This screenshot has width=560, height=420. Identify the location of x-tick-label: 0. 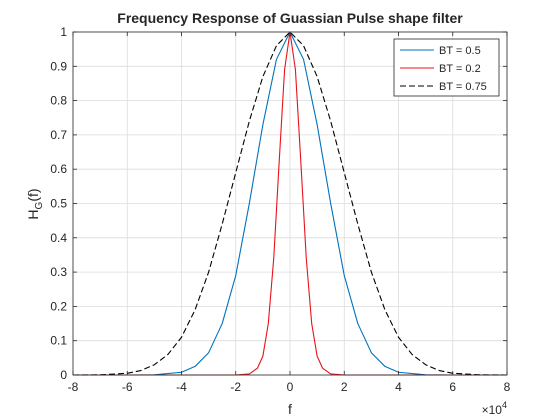
(290, 387).